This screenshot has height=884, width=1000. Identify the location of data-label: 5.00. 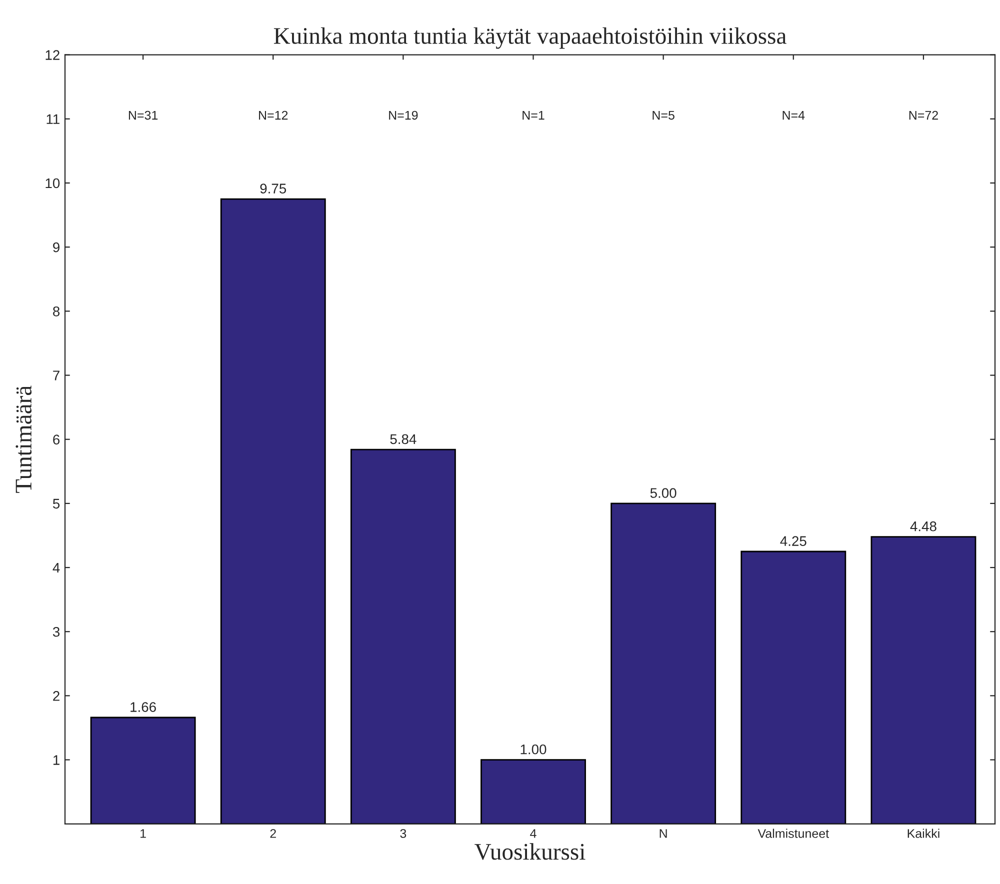
(663, 493).